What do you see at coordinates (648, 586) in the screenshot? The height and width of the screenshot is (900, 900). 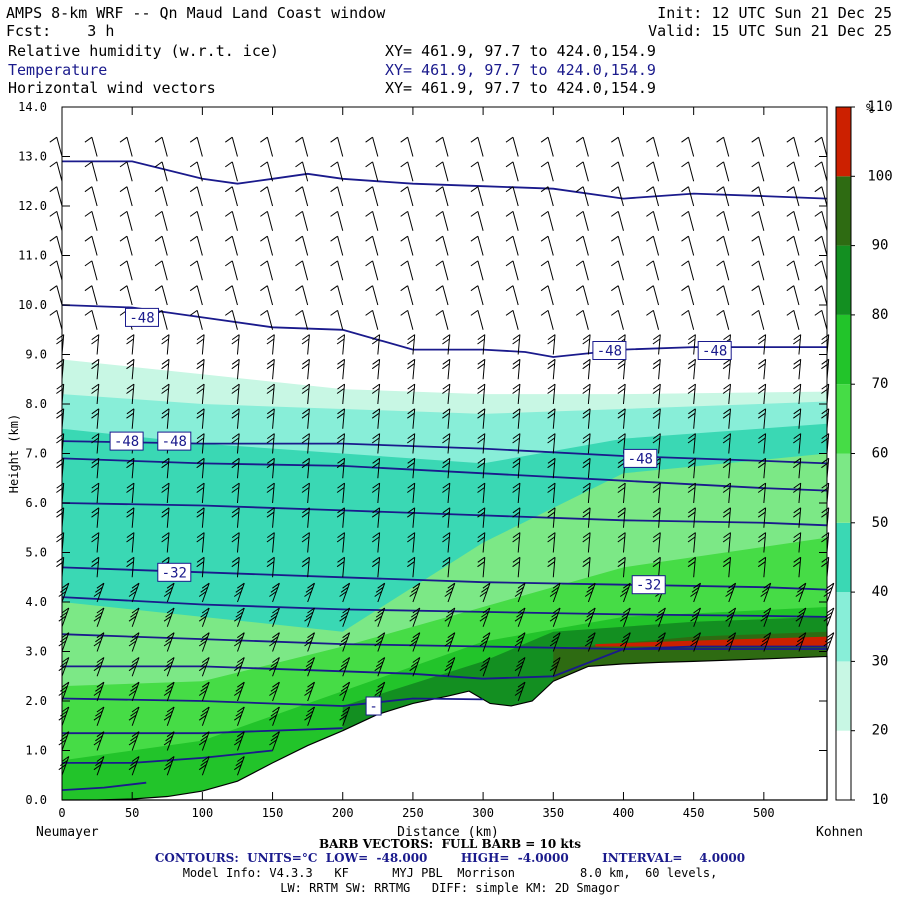 I see `contour-label: -32` at bounding box center [648, 586].